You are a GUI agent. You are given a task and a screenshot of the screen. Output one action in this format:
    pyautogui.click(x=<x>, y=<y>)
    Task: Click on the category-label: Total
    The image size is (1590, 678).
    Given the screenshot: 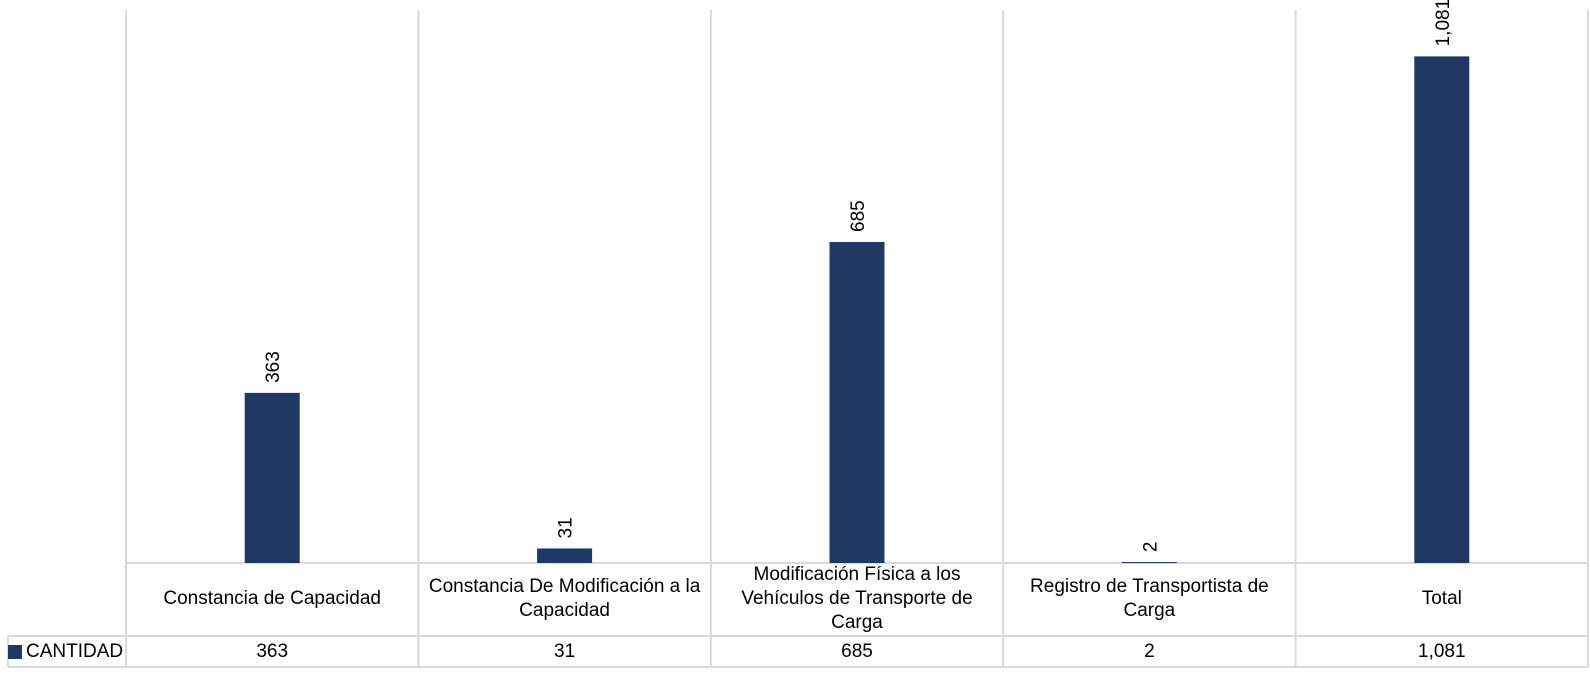 What is the action you would take?
    pyautogui.click(x=1441, y=598)
    